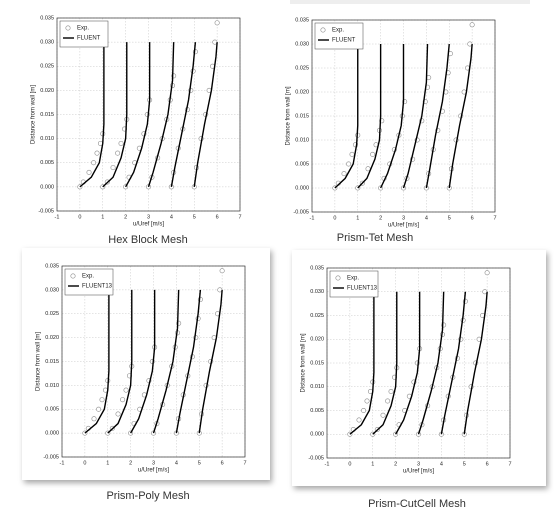 This screenshot has height=527, width=554. What do you see at coordinates (148, 217) in the screenshot?
I see `x-tick-label: 3` at bounding box center [148, 217].